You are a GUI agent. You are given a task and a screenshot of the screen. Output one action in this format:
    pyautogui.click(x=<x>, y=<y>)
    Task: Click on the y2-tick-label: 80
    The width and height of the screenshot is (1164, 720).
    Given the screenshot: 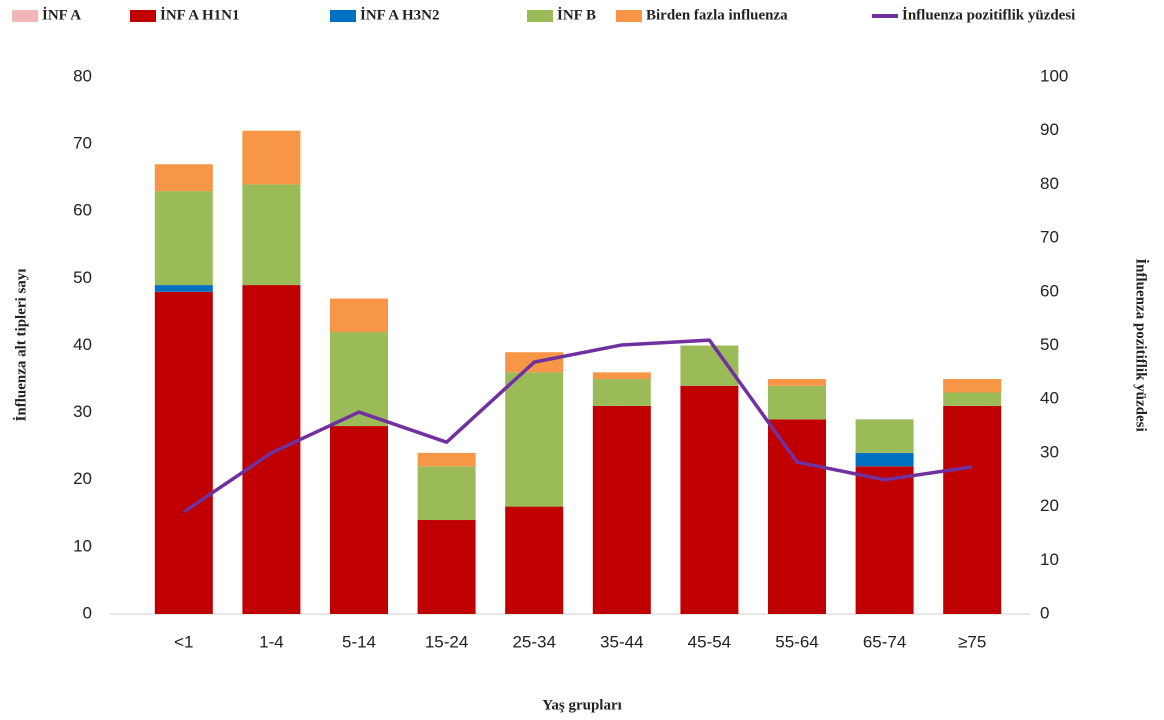 What is the action you would take?
    pyautogui.click(x=1049, y=183)
    